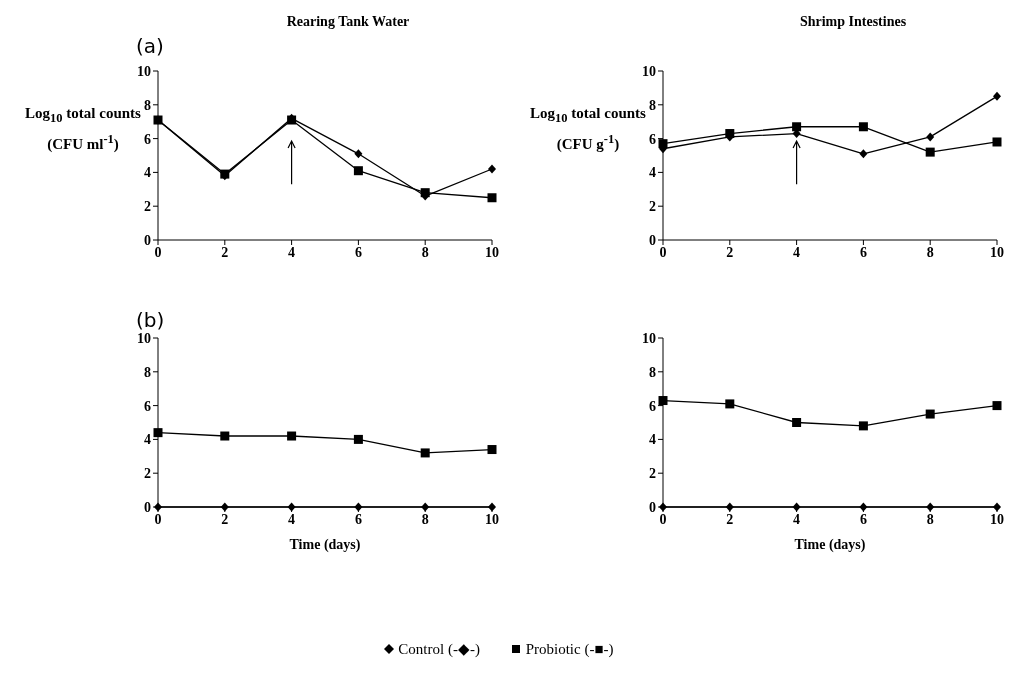 The image size is (1031, 676). I want to click on legend-label: Control (-◆-), so click(438, 649).